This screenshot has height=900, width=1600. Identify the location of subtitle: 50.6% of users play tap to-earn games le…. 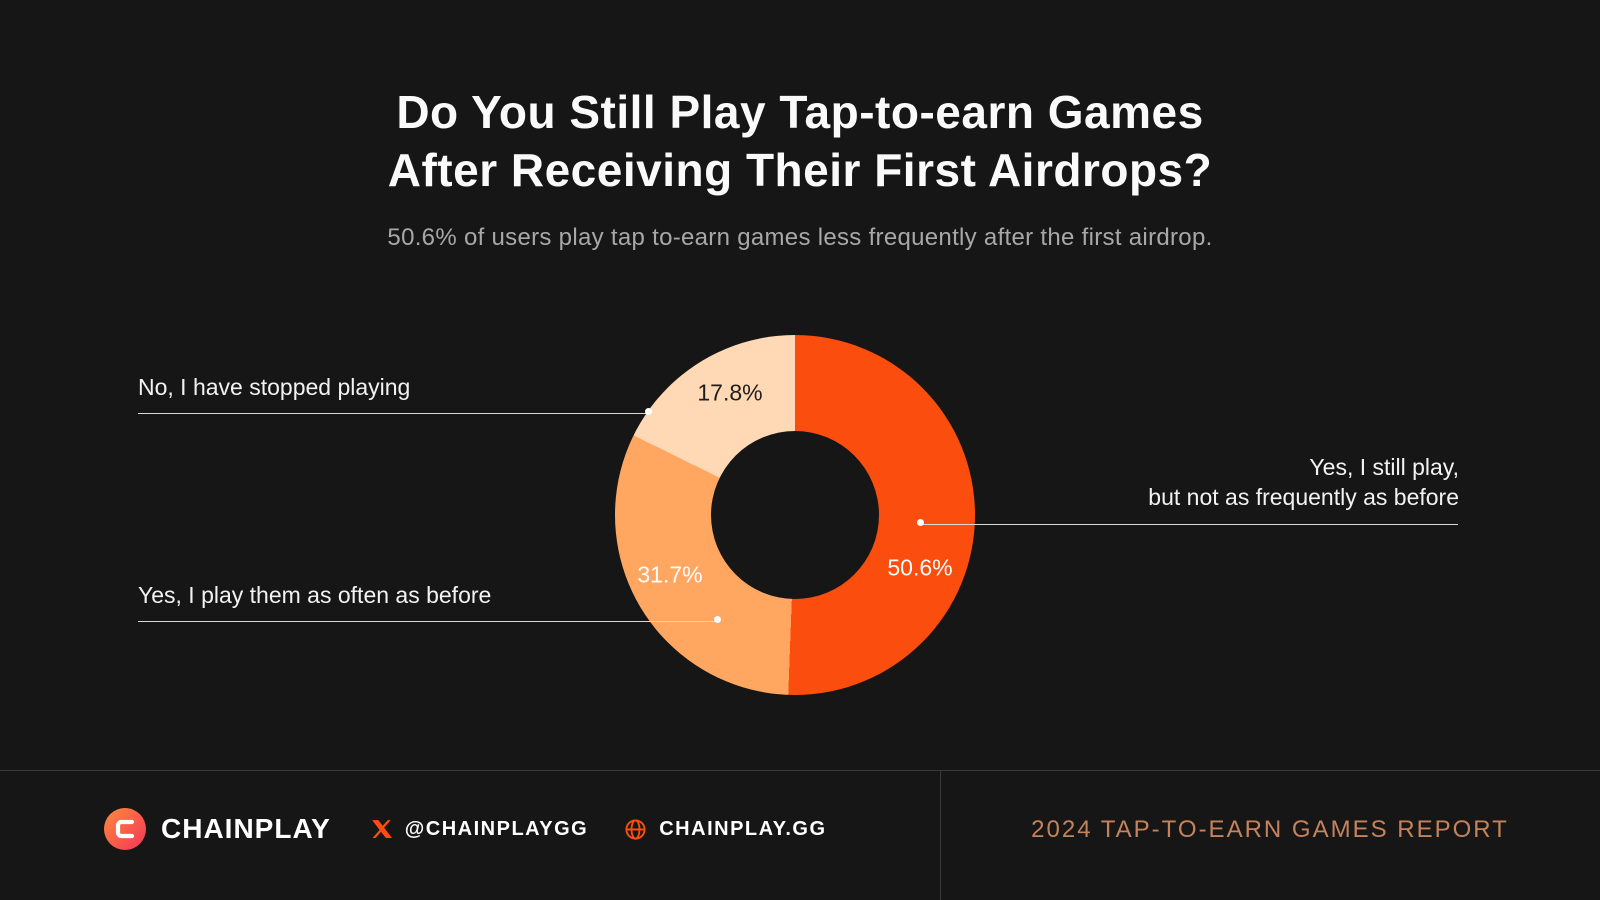
(800, 237).